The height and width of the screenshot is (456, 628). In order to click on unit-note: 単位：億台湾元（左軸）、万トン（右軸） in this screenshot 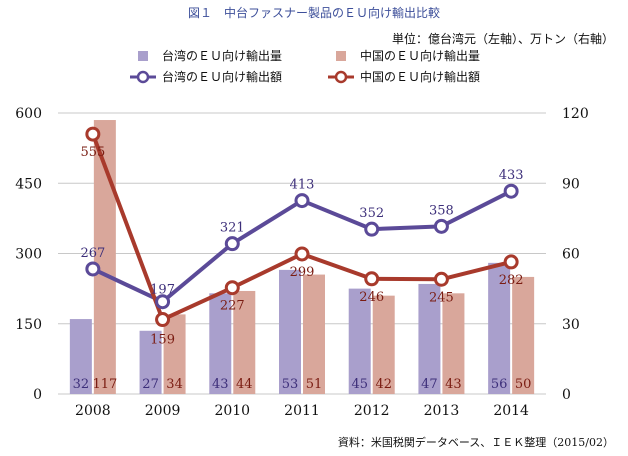, I will do `click(502, 39)`.